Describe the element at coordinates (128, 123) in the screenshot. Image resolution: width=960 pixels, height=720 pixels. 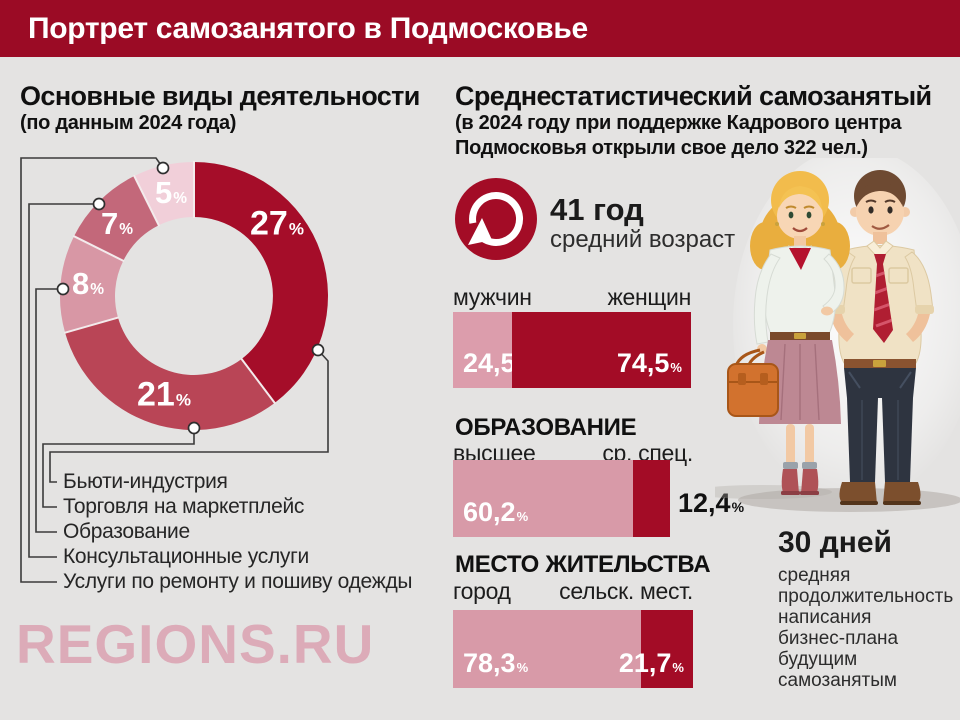
I see `left-section-subtitle: (по данным 2024 года)` at that location.